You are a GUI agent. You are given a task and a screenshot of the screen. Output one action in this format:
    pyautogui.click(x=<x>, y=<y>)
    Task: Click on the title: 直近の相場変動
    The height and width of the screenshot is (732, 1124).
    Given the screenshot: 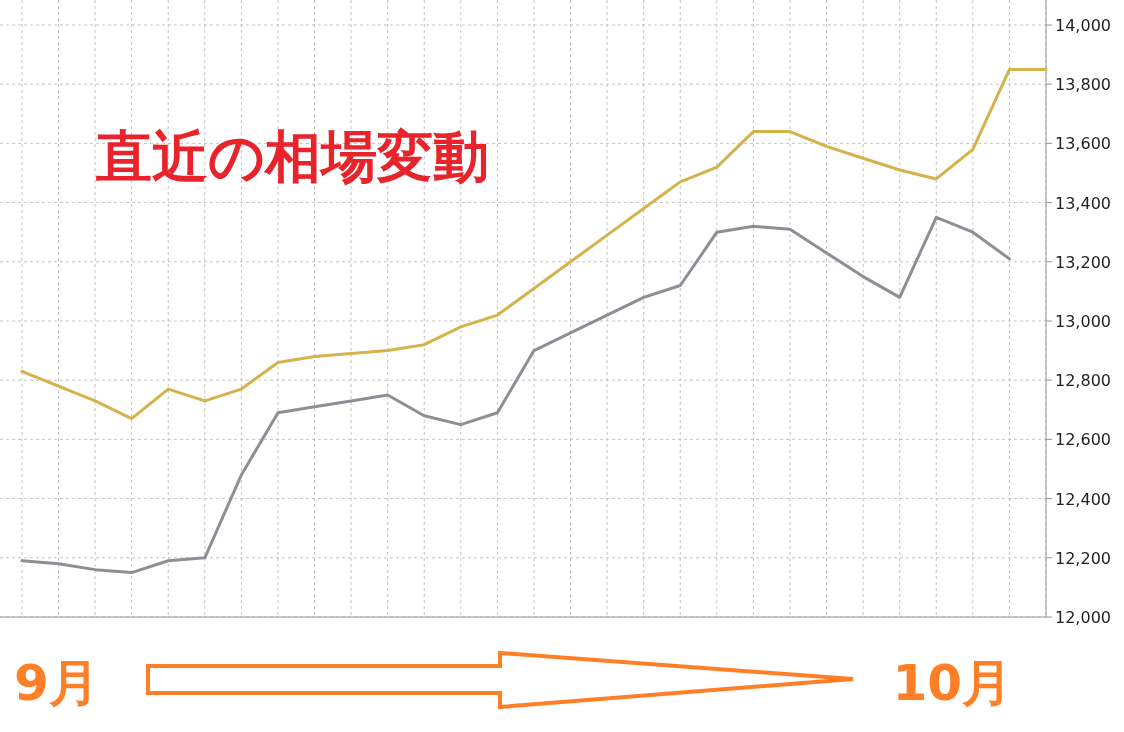 What is the action you would take?
    pyautogui.click(x=292, y=156)
    